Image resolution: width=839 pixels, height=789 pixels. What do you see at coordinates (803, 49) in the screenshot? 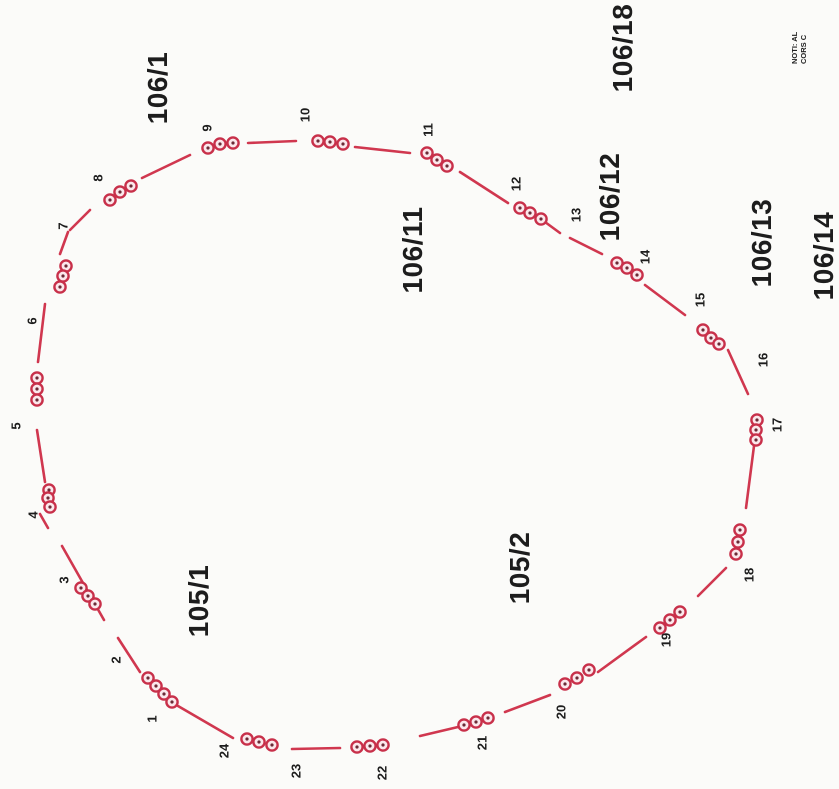
I see `map-note-line-2: CORS C` at bounding box center [803, 49].